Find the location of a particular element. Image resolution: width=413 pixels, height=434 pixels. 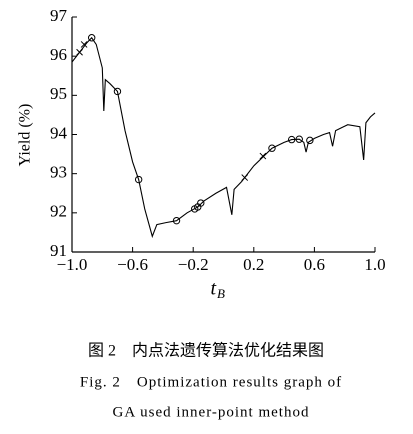

y-tick-label: 91 is located at coordinates (58, 250).